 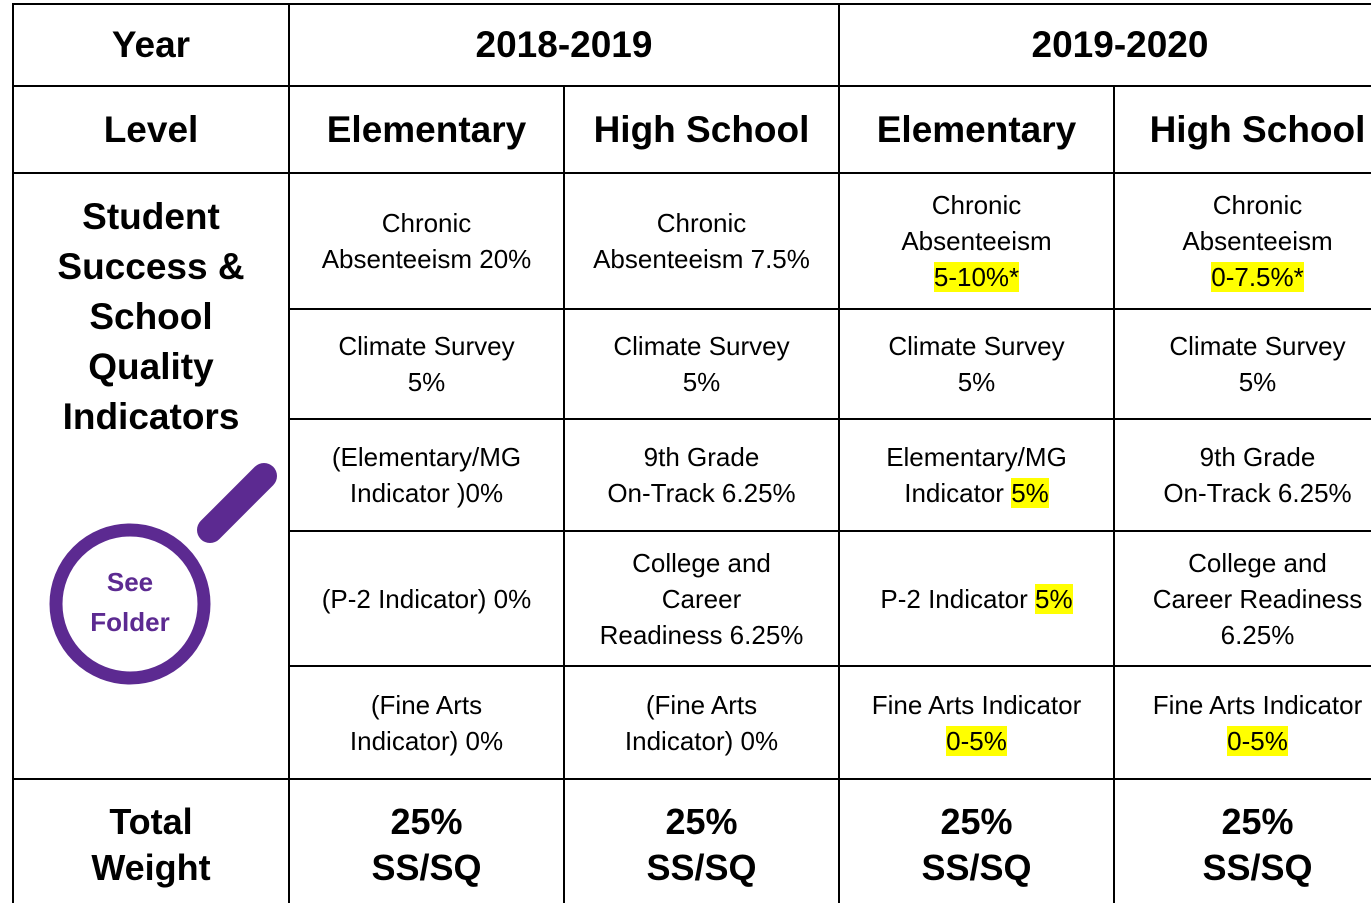 I want to click on cell-line: Readiness 6.25%, so click(x=701, y=634).